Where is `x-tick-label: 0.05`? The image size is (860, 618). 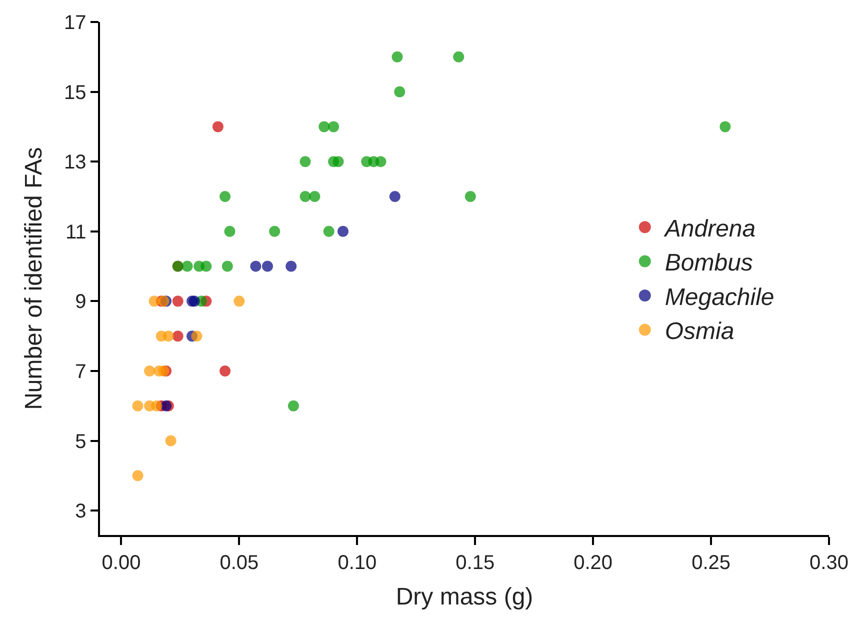 x-tick-label: 0.05 is located at coordinates (239, 563).